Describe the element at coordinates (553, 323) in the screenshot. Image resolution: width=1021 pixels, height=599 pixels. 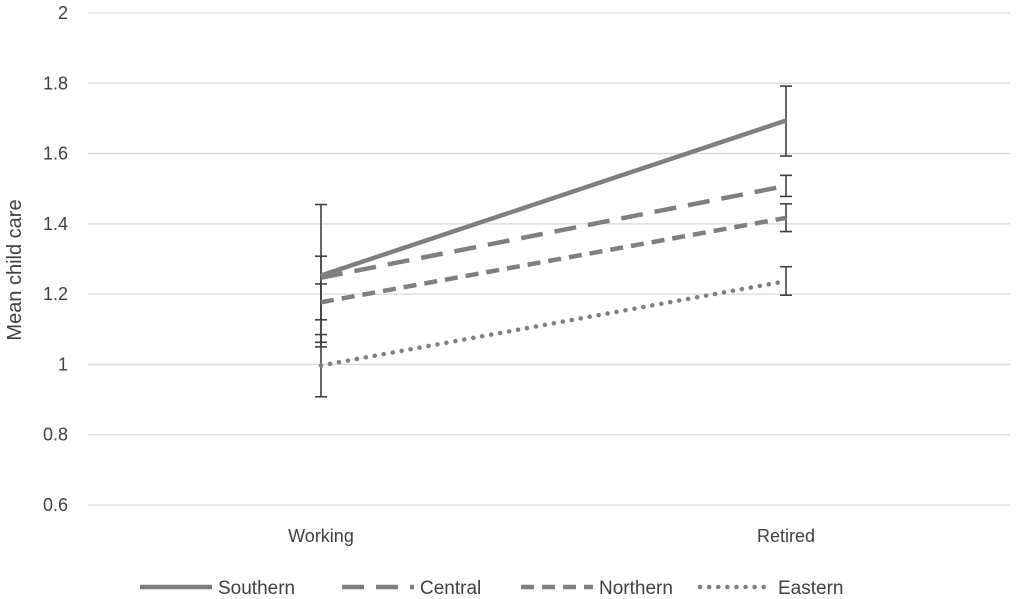
I see `series-line-eastern` at that location.